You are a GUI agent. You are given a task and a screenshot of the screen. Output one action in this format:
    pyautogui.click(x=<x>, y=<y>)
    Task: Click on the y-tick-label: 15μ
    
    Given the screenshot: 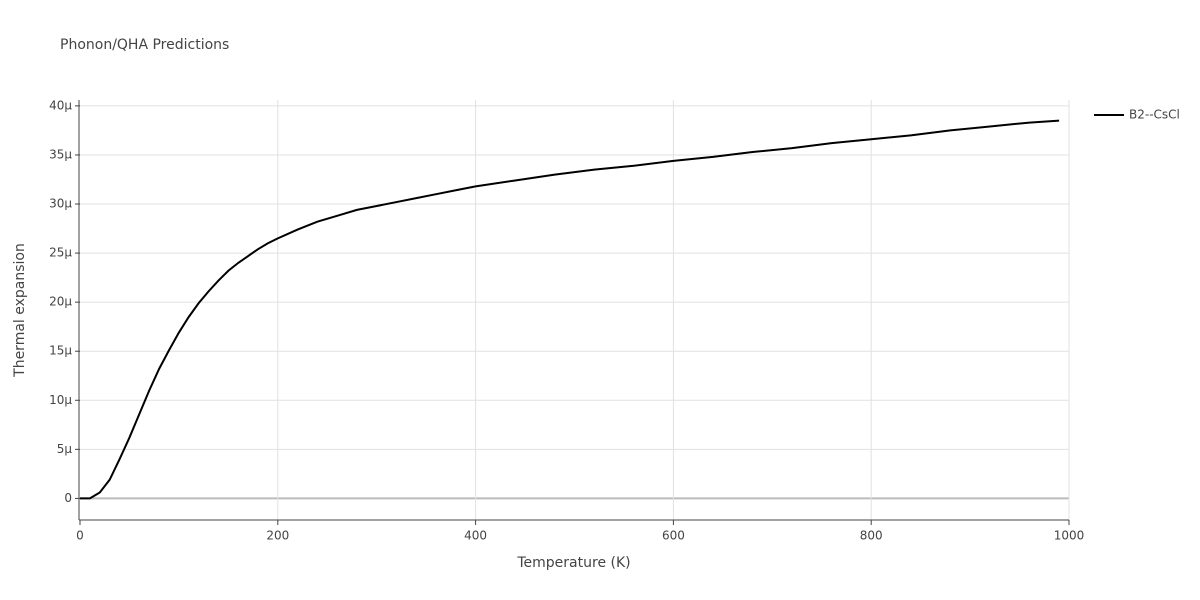 What is the action you would take?
    pyautogui.click(x=60, y=351)
    